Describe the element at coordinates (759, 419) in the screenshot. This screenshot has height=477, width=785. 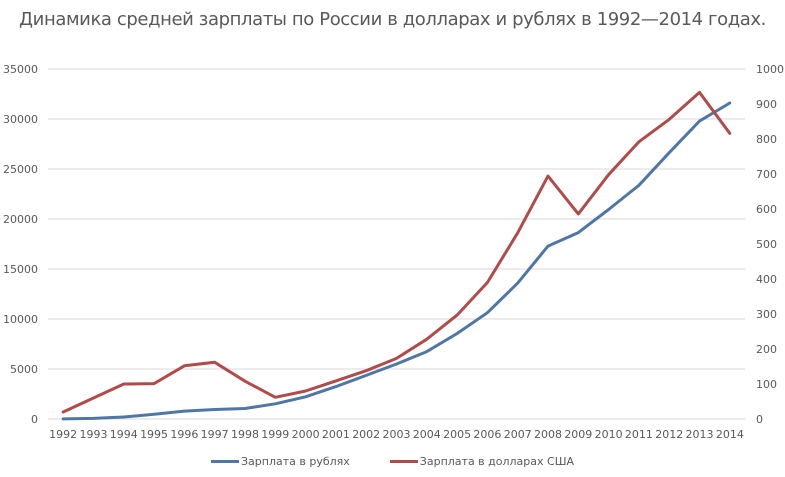
I see `right-axis-tick-label: 0` at that location.